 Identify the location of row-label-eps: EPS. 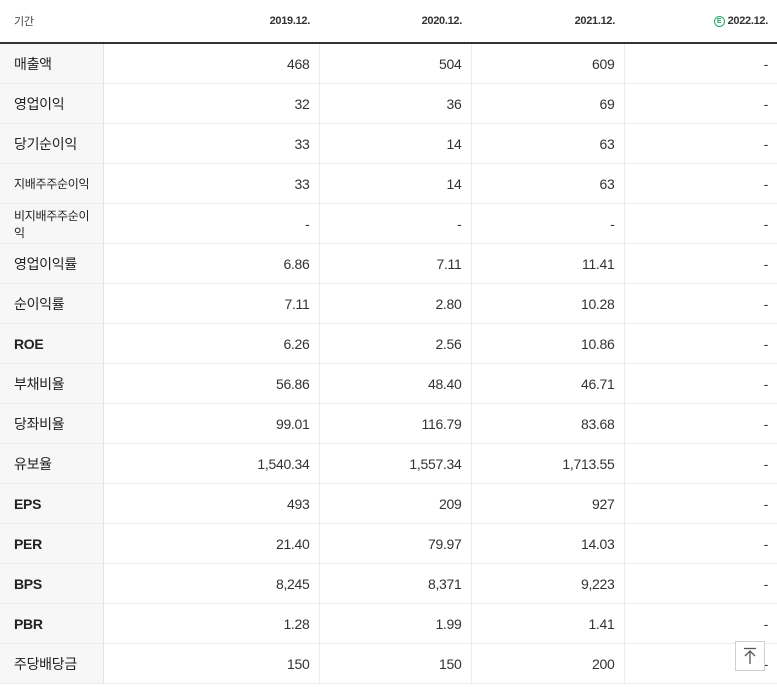
(52, 503).